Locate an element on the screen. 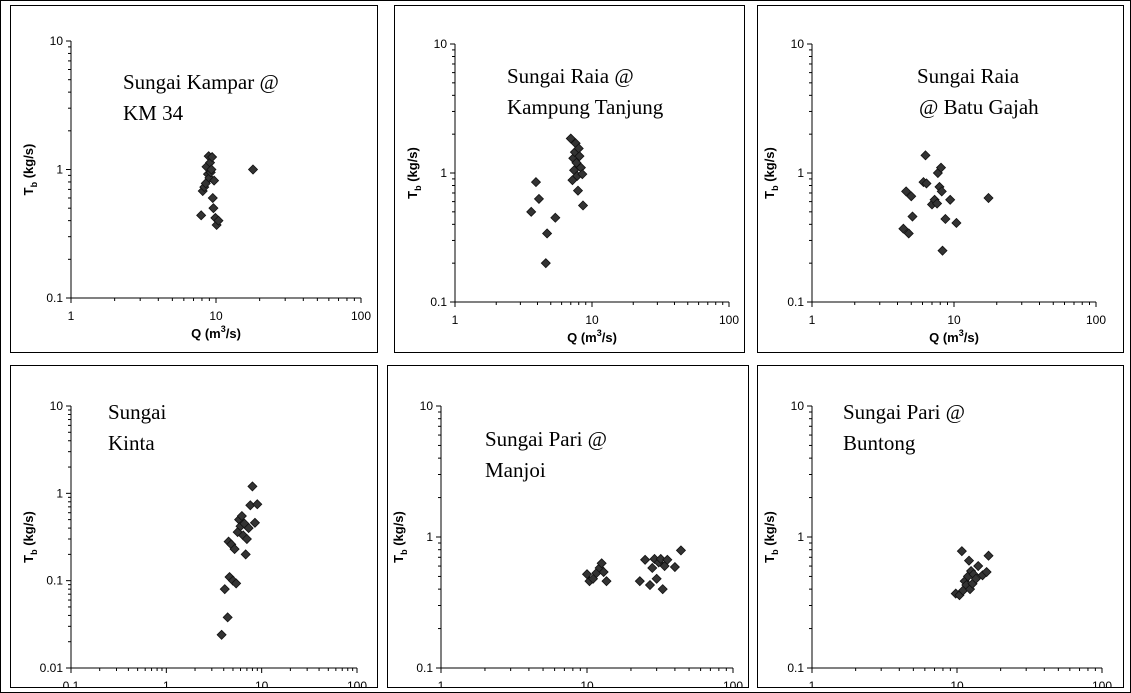 The image size is (1131, 693). site-label-line-2: @ Batu Gajah is located at coordinates (979, 107).